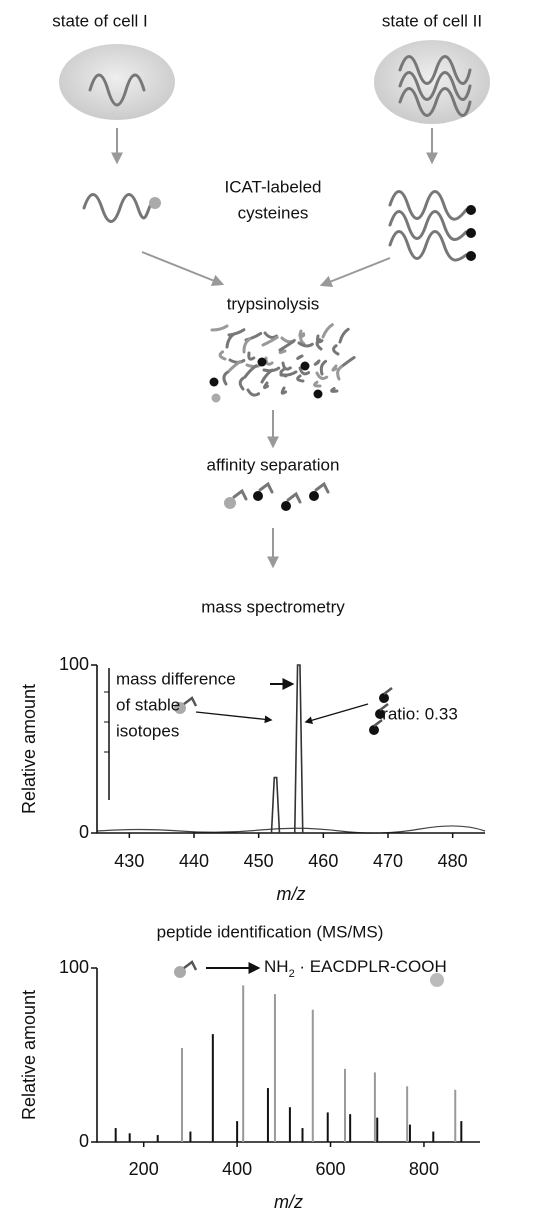 The height and width of the screenshot is (1215, 538). I want to click on cell-1-label: state of cell I, so click(99, 20).